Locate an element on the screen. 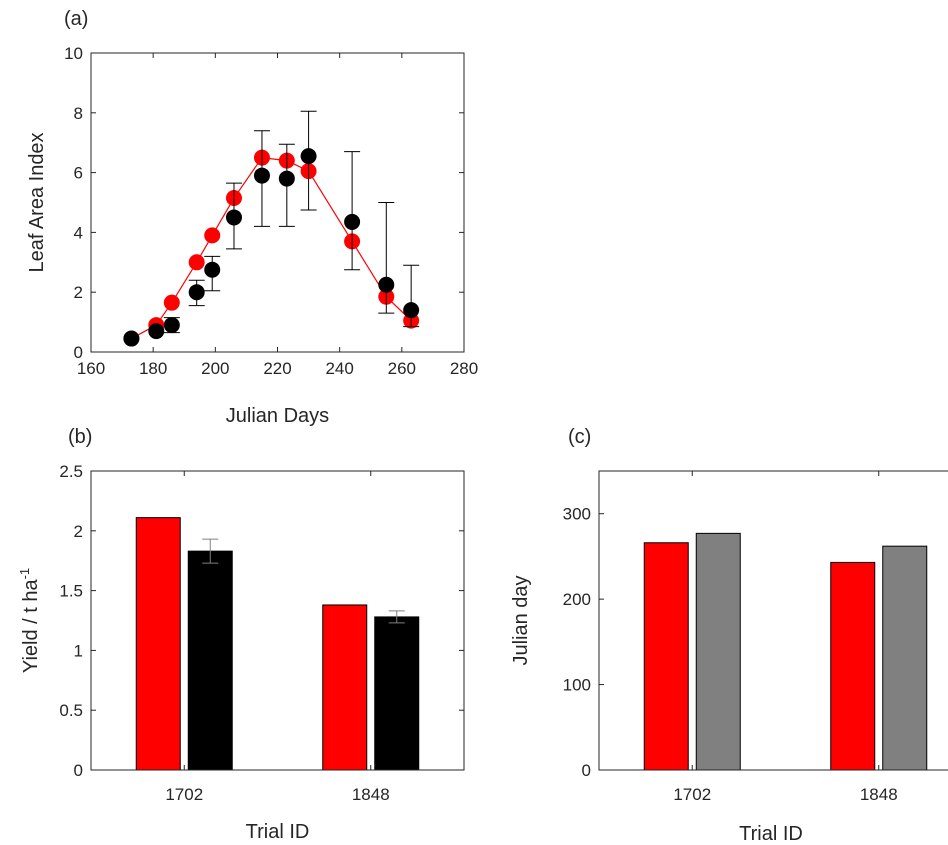 This screenshot has width=948, height=845. panel-a-x-tick-label: 240 is located at coordinates (339, 368).